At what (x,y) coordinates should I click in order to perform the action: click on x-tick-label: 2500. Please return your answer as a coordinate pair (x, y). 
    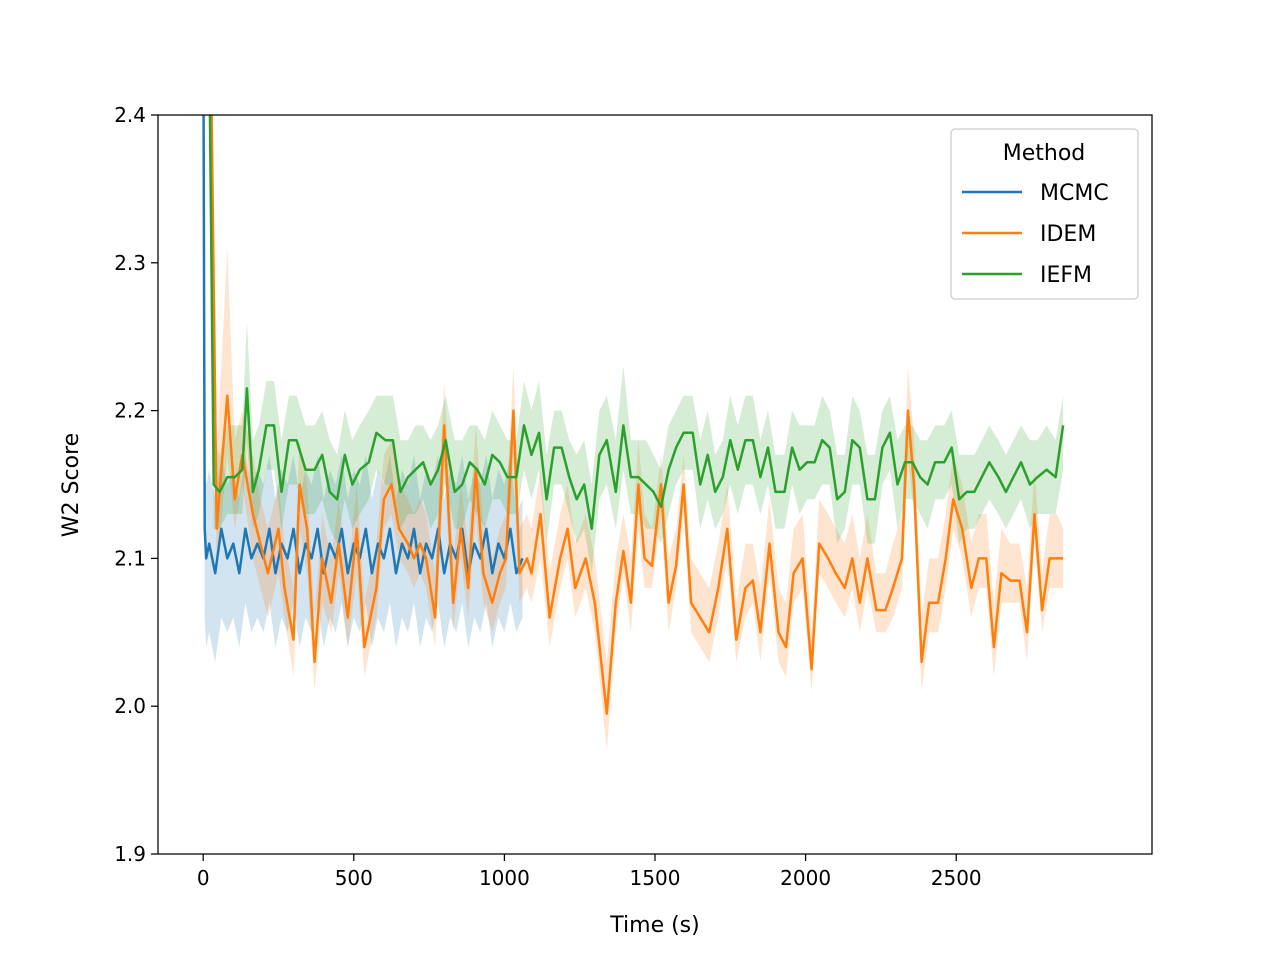
    Looking at the image, I should click on (956, 878).